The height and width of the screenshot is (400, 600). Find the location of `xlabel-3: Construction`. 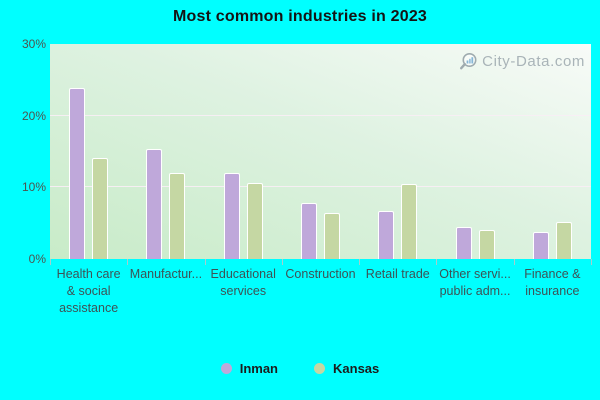

xlabel-3: Construction is located at coordinates (320, 274).